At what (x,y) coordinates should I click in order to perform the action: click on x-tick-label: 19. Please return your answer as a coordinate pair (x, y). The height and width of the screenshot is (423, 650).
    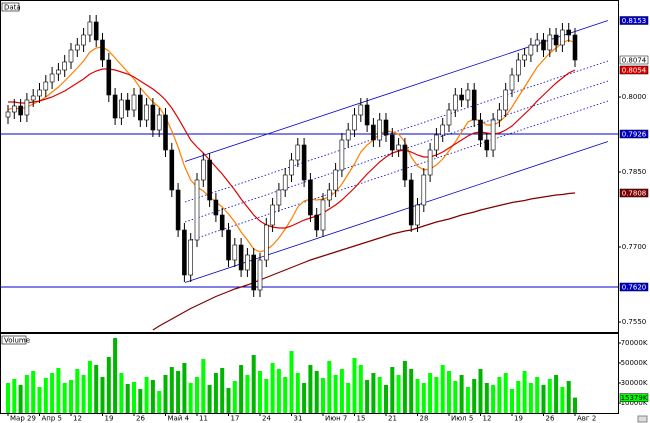
    Looking at the image, I should click on (518, 419).